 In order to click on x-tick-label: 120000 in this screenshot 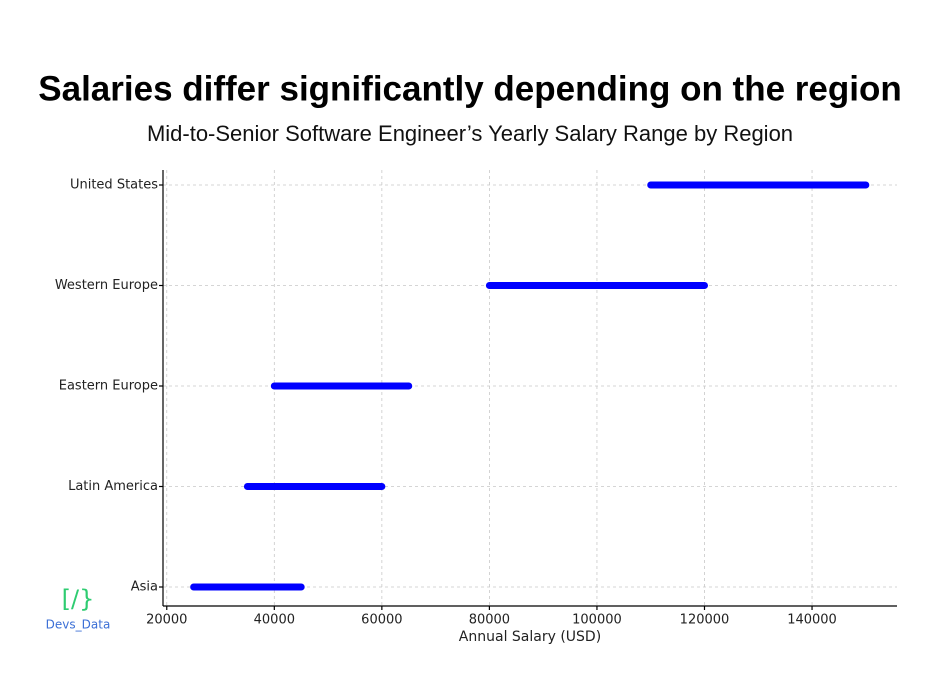, I will do `click(705, 620)`.